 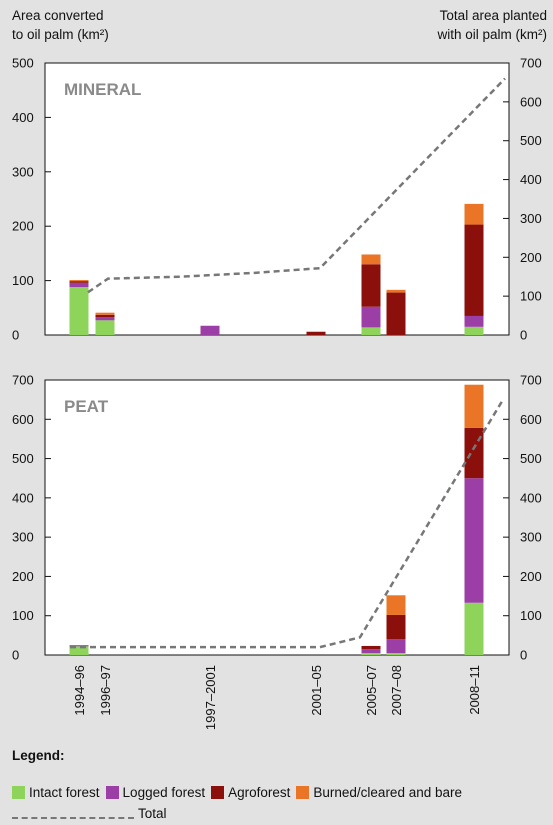 I want to click on panel-title-mineral: MINERAL, so click(x=102, y=89).